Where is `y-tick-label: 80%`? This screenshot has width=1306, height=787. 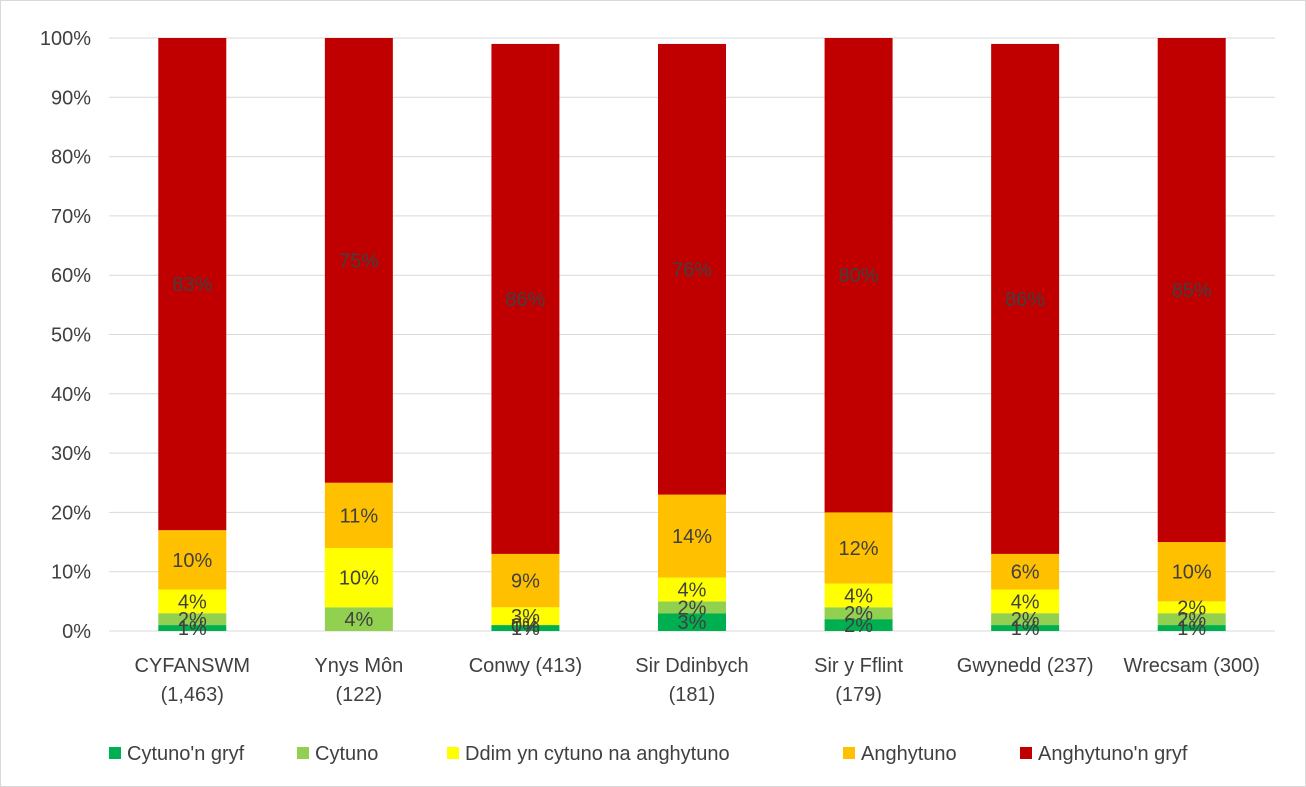 y-tick-label: 80% is located at coordinates (71, 158).